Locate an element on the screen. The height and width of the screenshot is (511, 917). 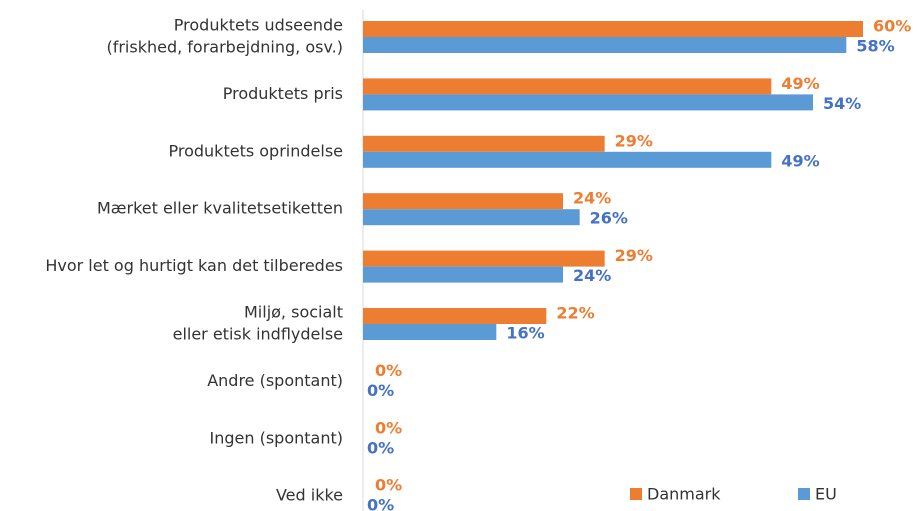
category-label: Produktets oprindelse is located at coordinates (256, 150).